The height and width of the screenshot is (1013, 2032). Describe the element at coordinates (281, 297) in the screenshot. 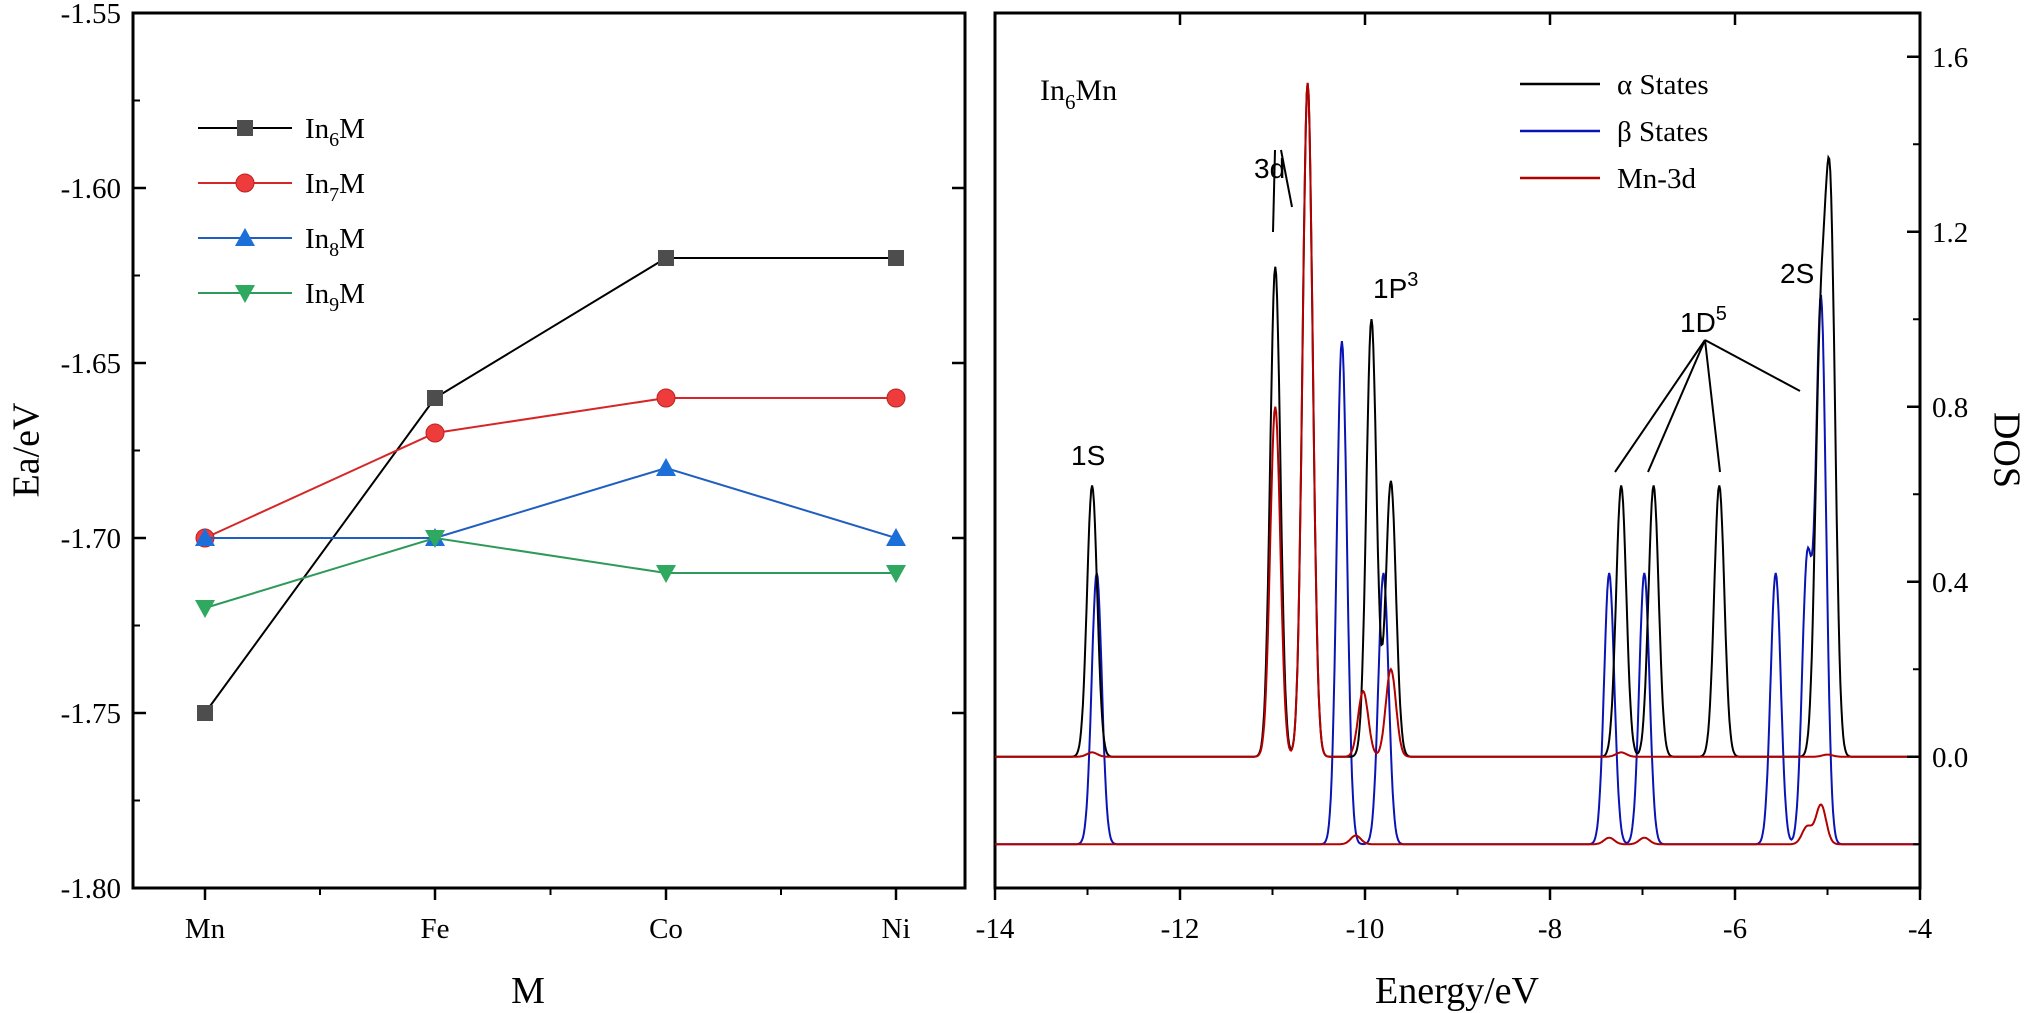

I see `ea-legend-item: In9M` at that location.